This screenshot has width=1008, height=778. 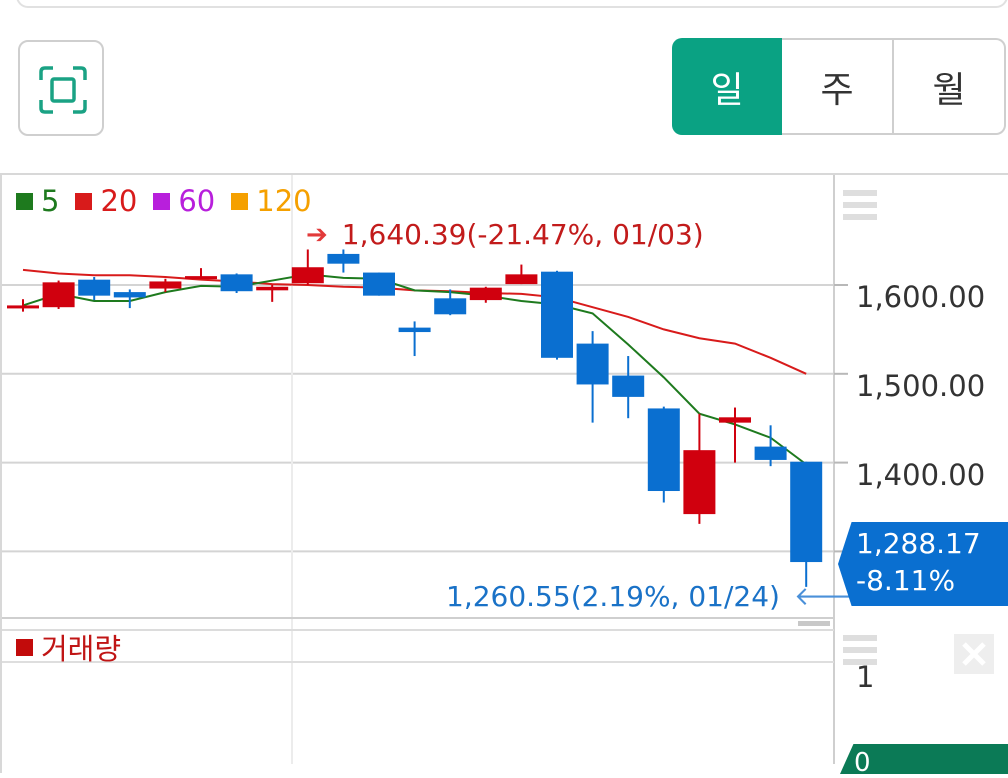 What do you see at coordinates (814, 623) in the screenshot?
I see `resize-handle` at bounding box center [814, 623].